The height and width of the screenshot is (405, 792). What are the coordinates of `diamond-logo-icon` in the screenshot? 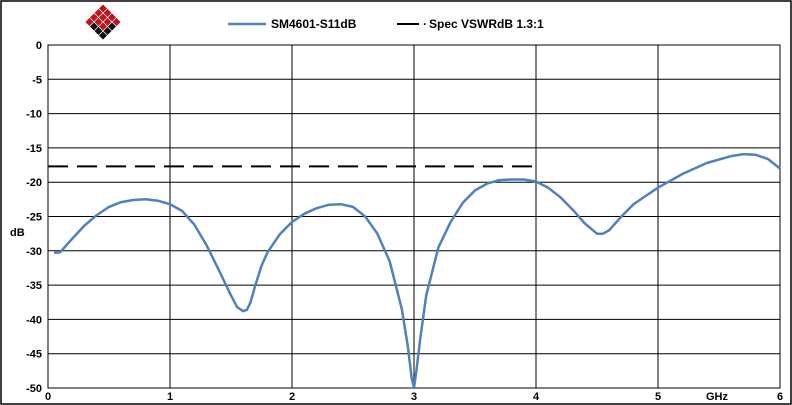 It's located at (103, 22).